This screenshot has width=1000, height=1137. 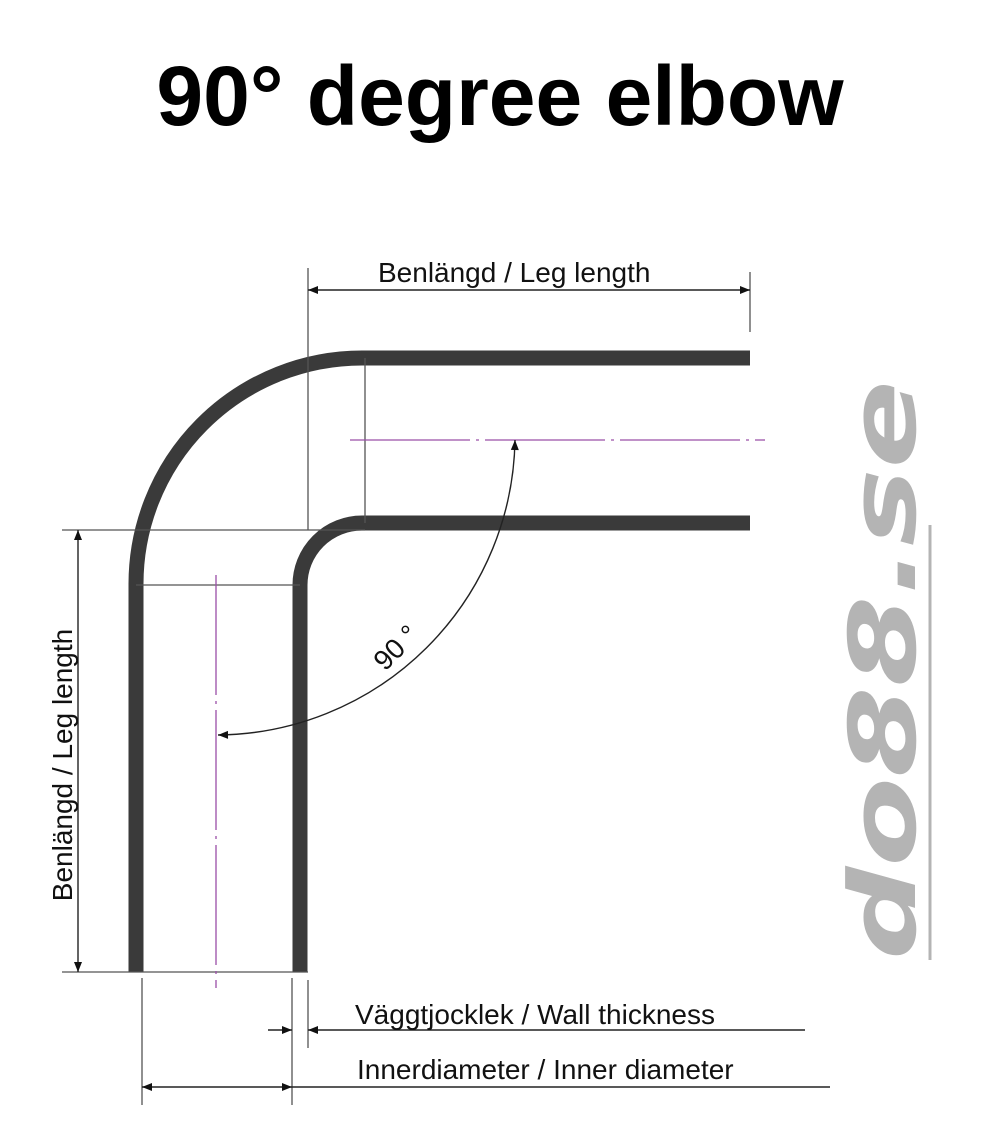 I want to click on wall-thickness-label: Väggtjocklek / Wall thickness, so click(x=535, y=1014).